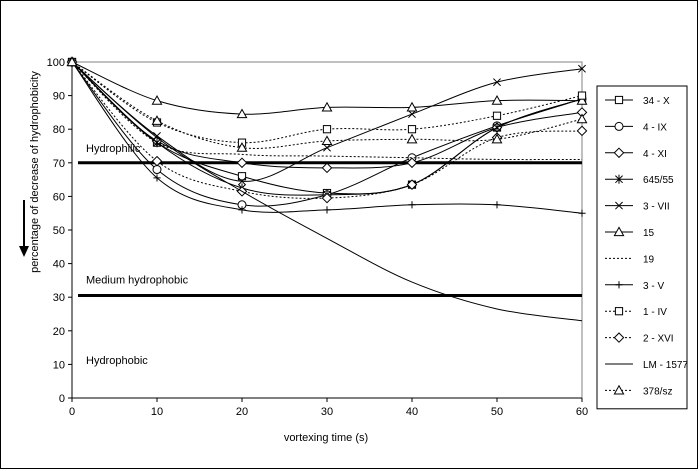  Describe the element at coordinates (35, 172) in the screenshot. I see `y-axis-label: percentage of decrease of hydrophobicity` at that location.